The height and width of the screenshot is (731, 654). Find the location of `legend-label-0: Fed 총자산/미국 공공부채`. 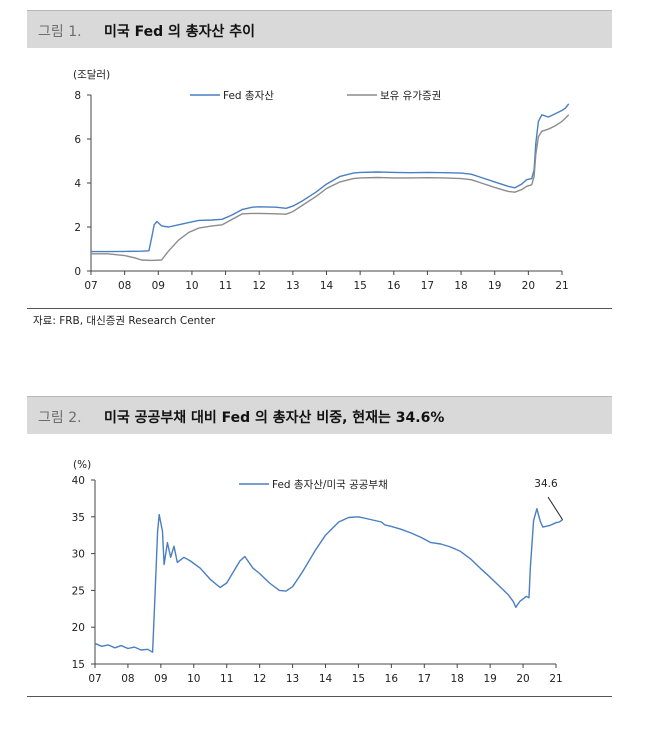

legend-label-0: Fed 총자산/미국 공공부채 is located at coordinates (330, 485).